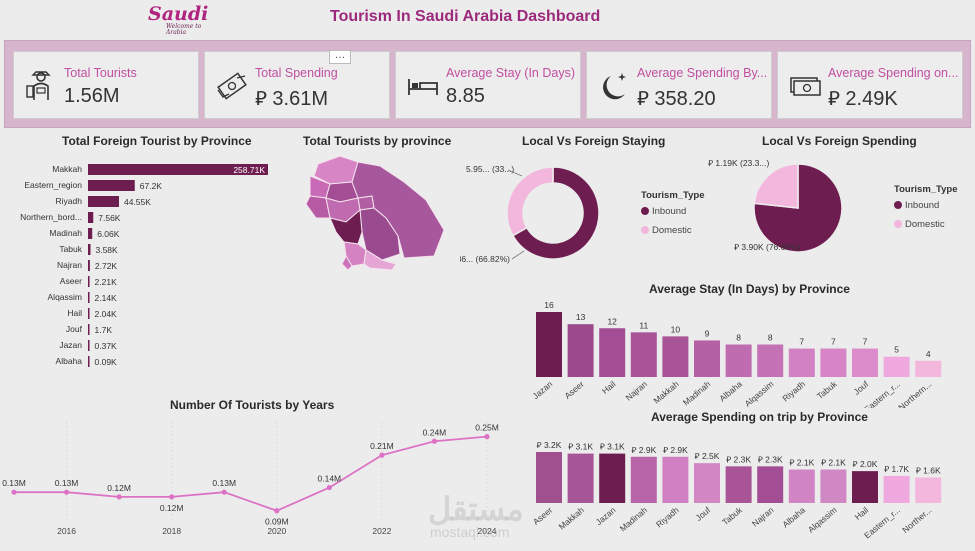 The width and height of the screenshot is (975, 551). I want to click on bar-data-label: 11, so click(643, 325).